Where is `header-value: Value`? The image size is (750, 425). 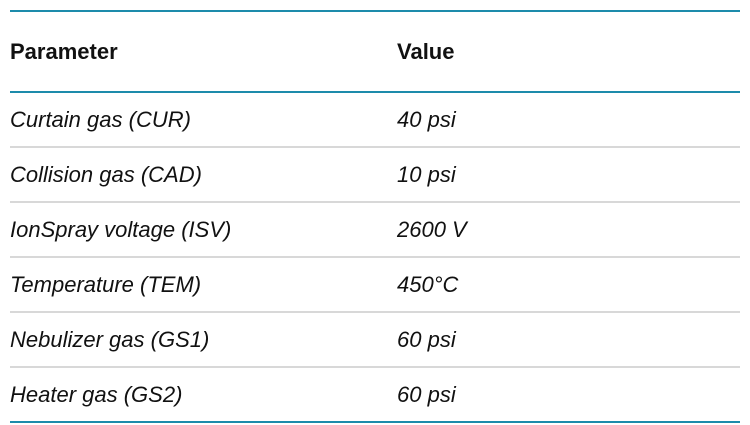
header-value: Value is located at coordinates (426, 51).